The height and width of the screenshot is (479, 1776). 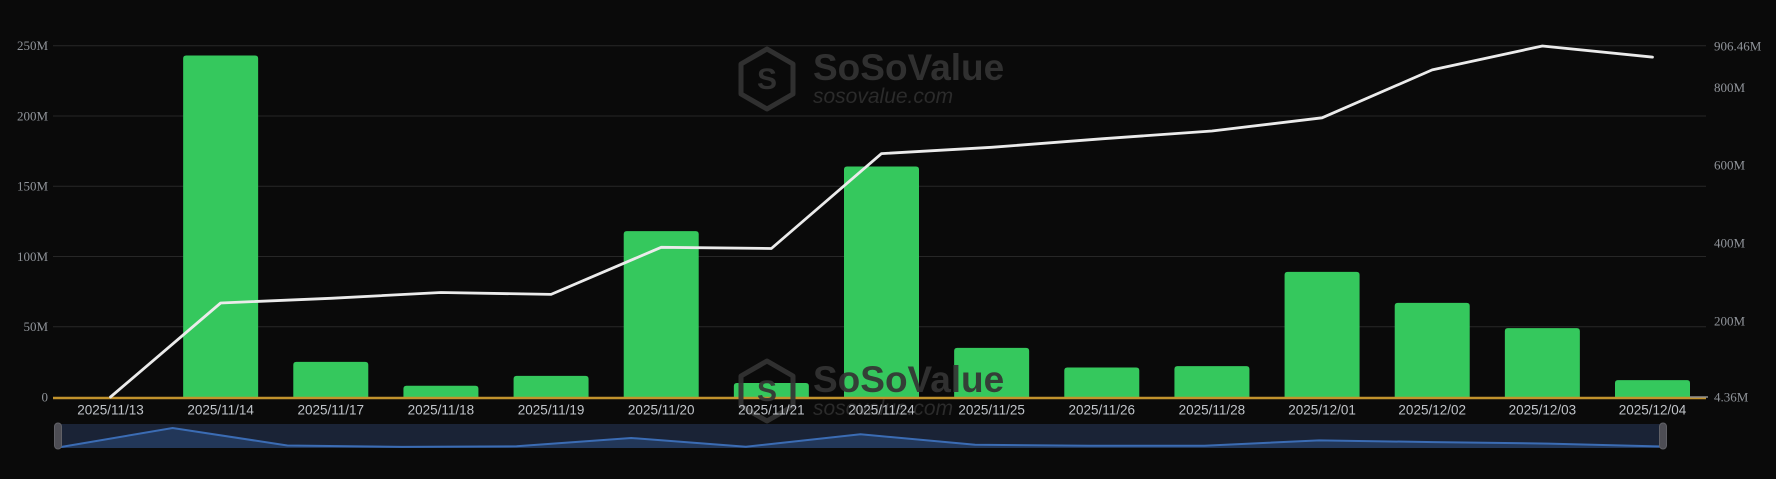 I want to click on x-axis-date-label: 2025/12/01, so click(x=1322, y=410).